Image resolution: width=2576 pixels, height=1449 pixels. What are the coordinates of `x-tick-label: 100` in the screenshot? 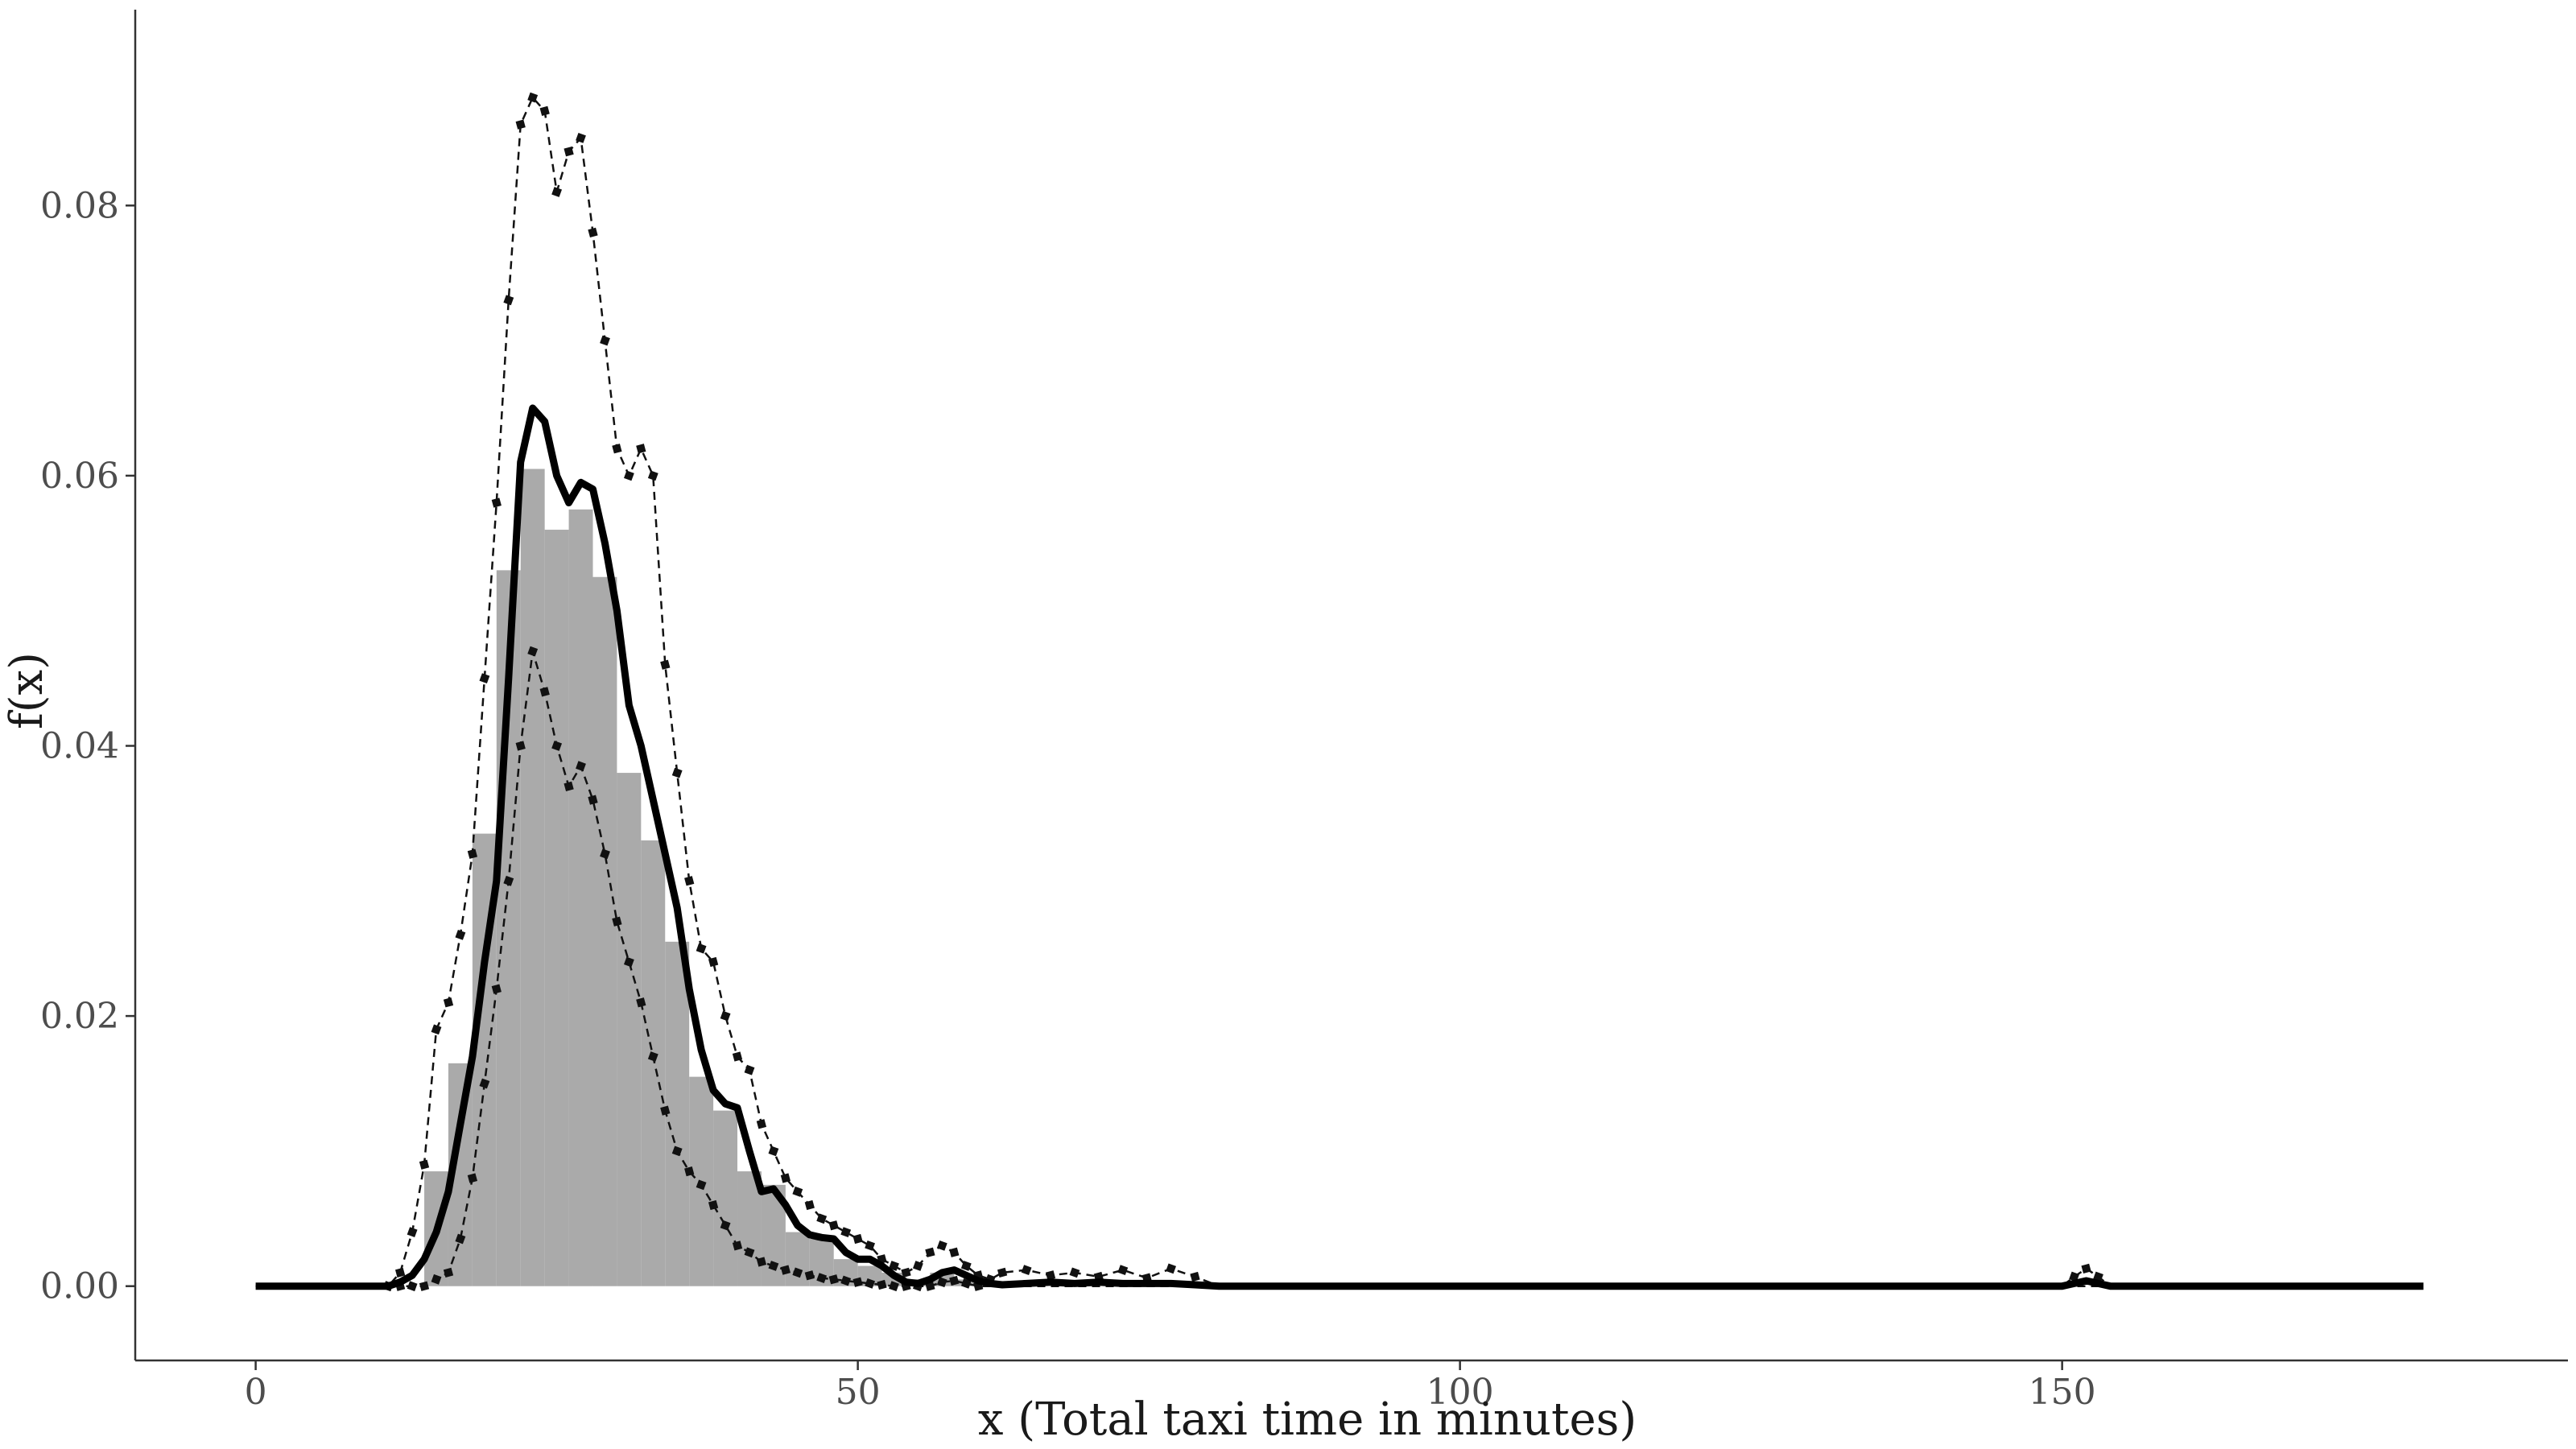 It's located at (1460, 1392).